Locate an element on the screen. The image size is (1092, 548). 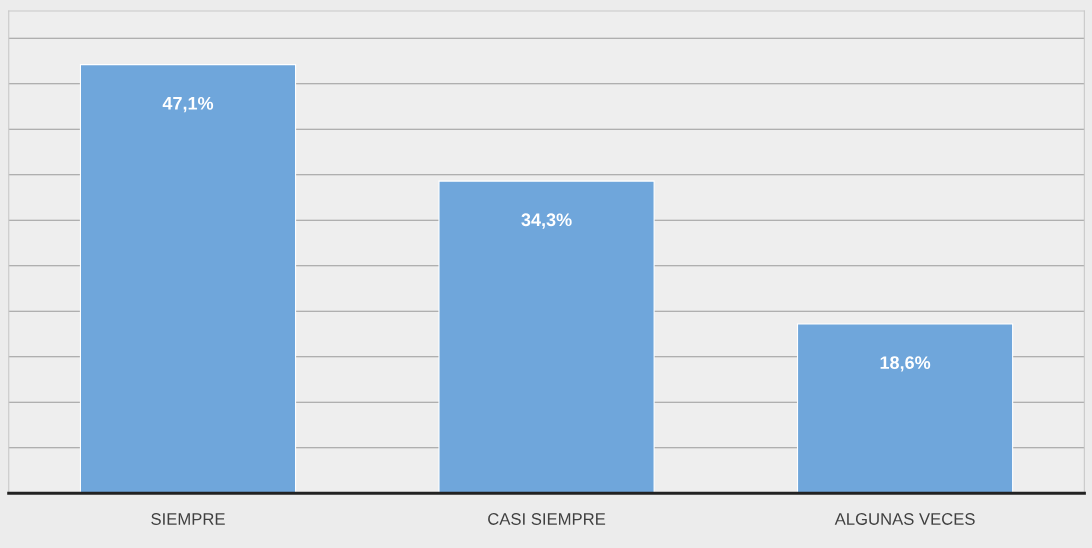
x-tick-label: CASI SIEMPRE is located at coordinates (547, 519).